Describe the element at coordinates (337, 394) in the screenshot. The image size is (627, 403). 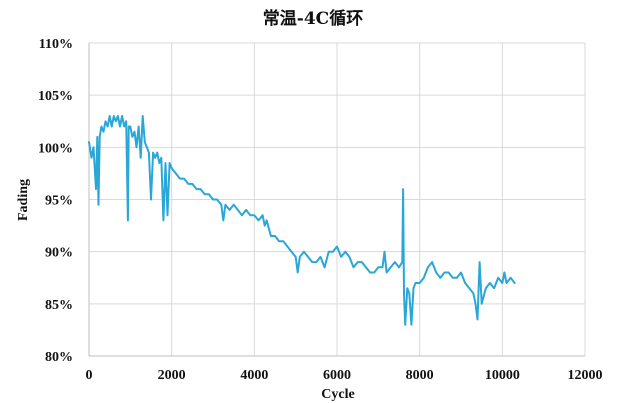
I see `x-axis-label: Cycle` at that location.